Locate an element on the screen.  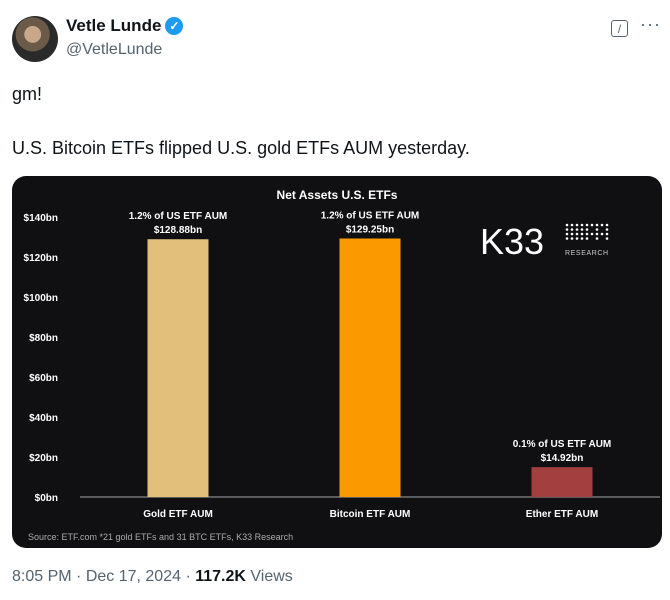
author-handle: @VetleLunde is located at coordinates (114, 49).